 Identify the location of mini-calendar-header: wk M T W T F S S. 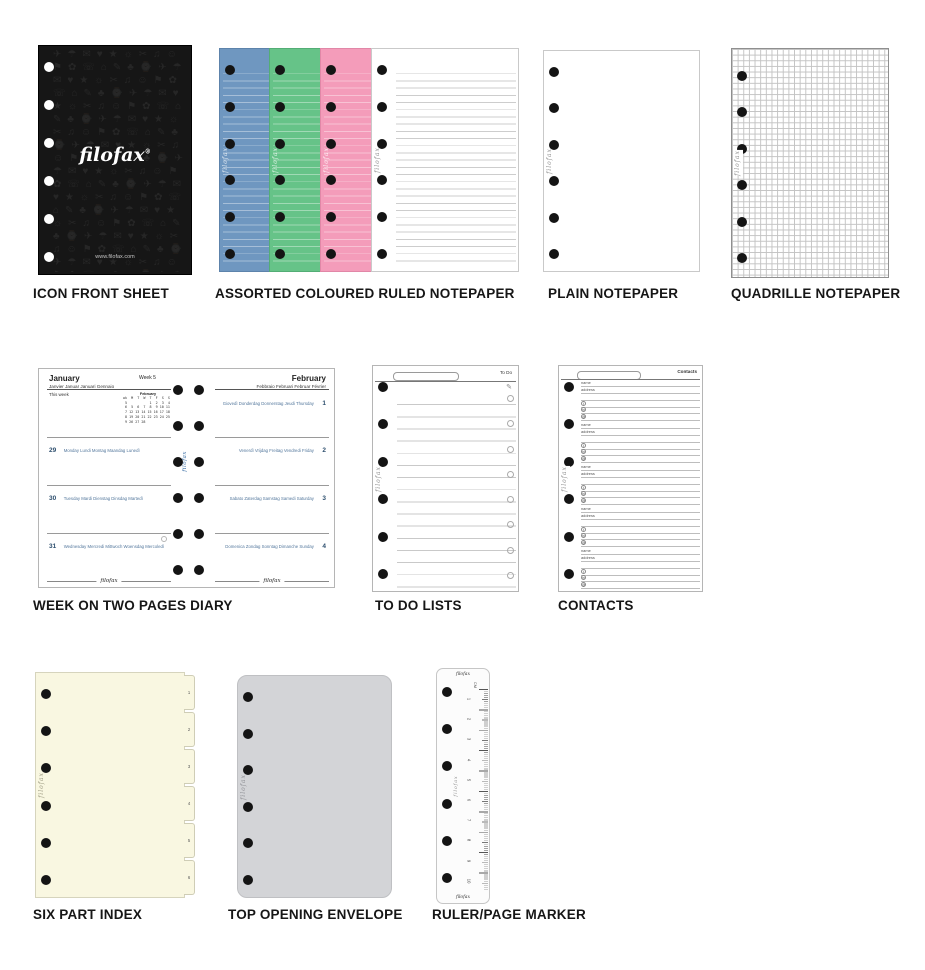
(146, 398).